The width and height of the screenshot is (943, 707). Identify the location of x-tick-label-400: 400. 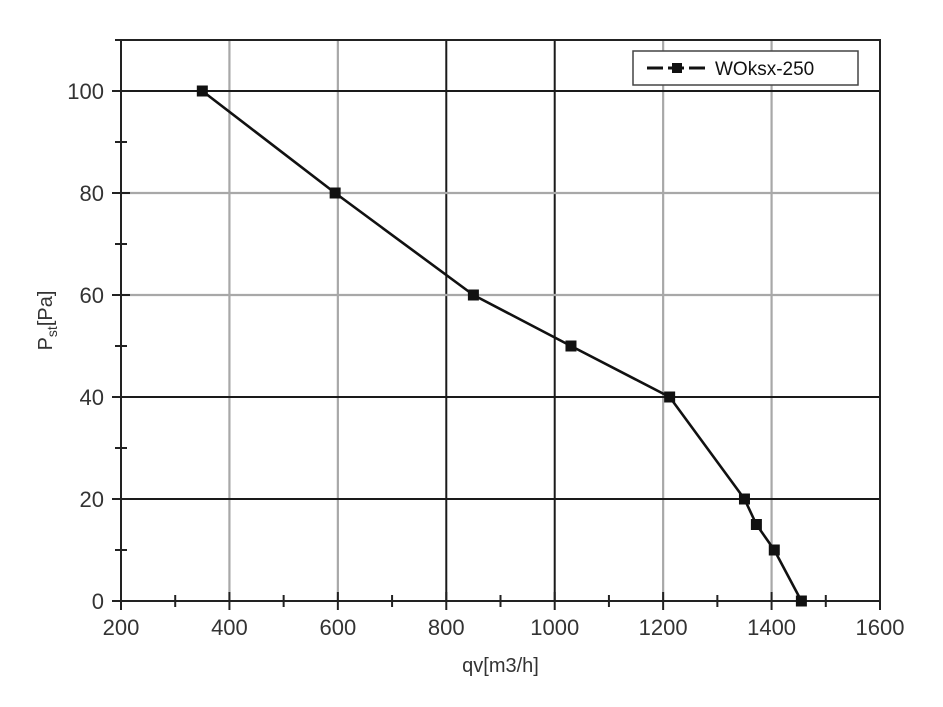
(229, 627).